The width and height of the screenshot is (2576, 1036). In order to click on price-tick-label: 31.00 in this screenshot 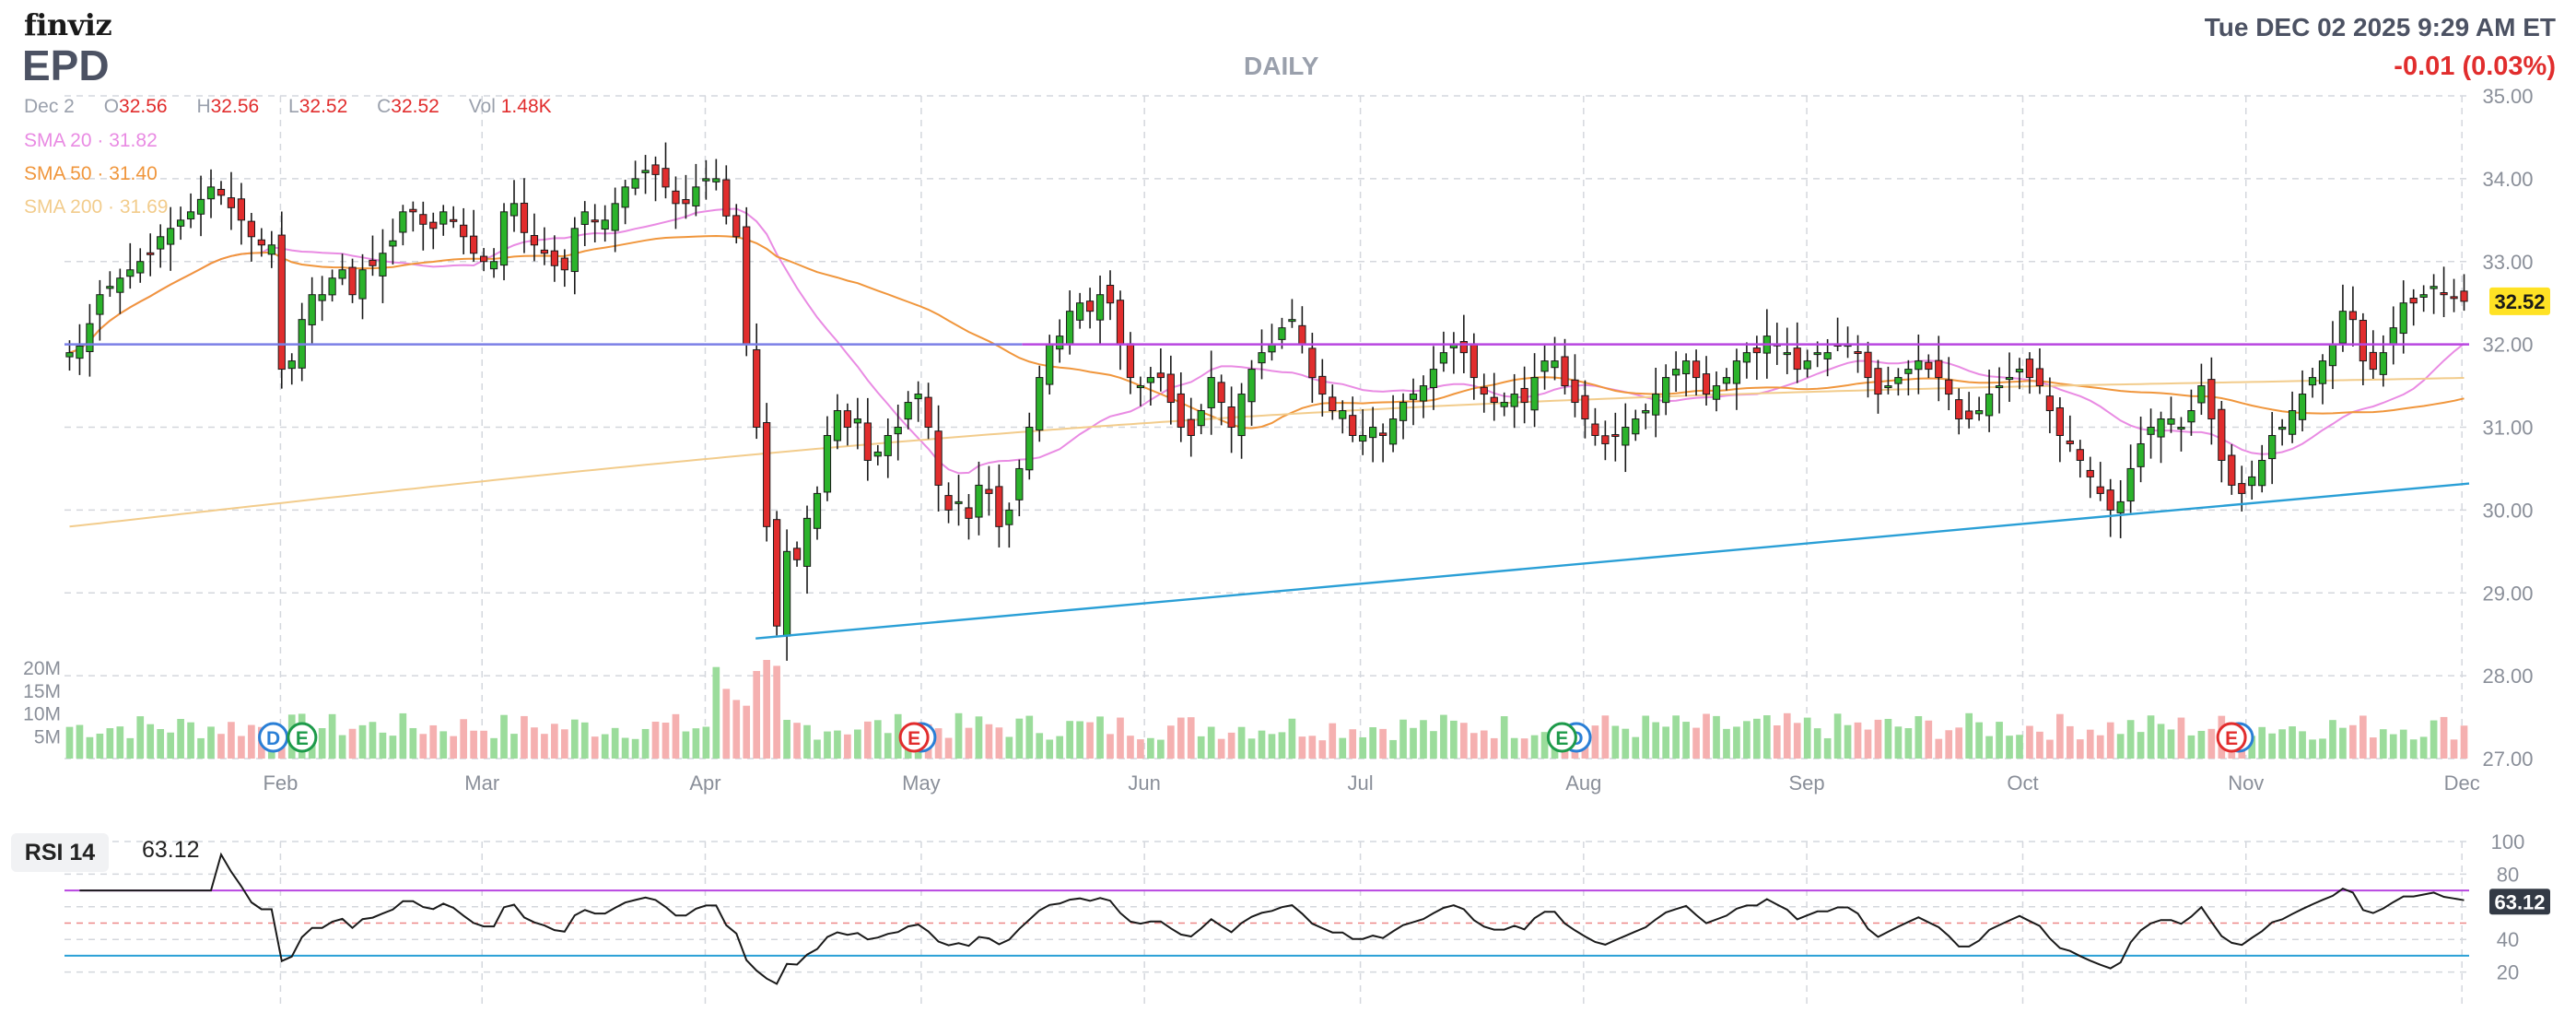, I will do `click(2507, 428)`.